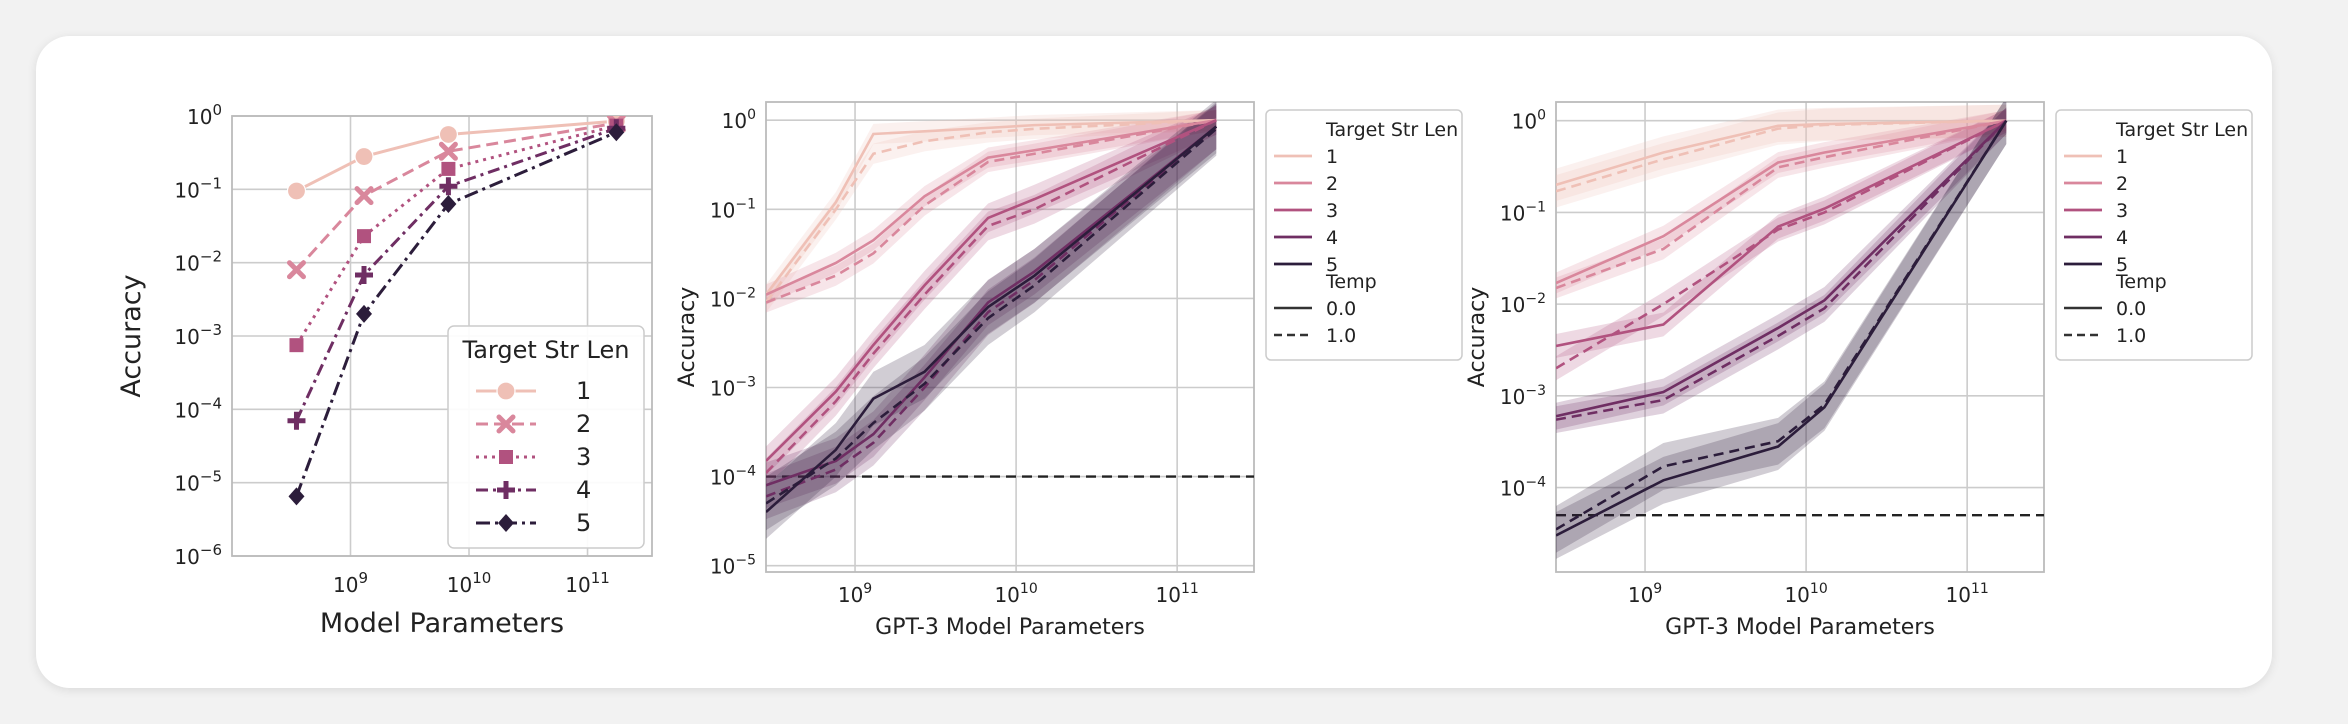 This screenshot has width=2348, height=724. I want to click on legend-marker-x, so click(506, 424).